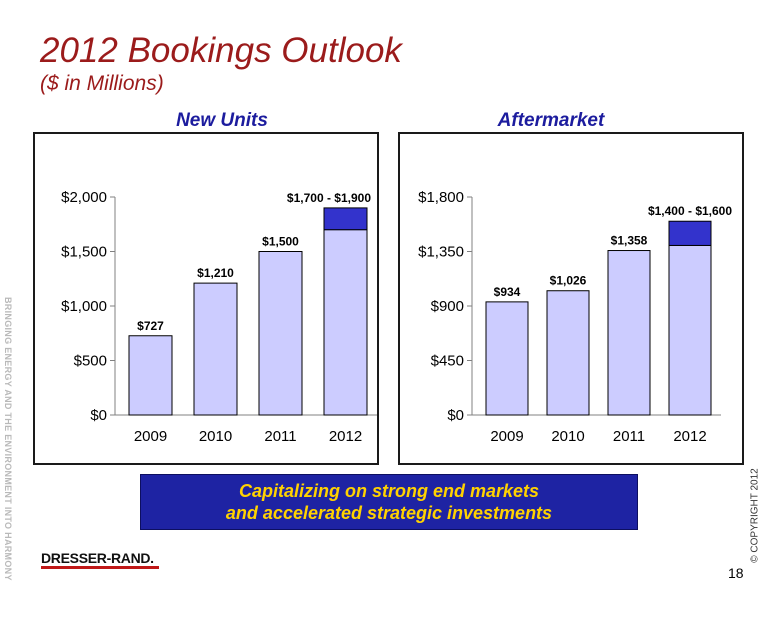  I want to click on banner-line-2: and accelerated strategic investments, so click(389, 513).